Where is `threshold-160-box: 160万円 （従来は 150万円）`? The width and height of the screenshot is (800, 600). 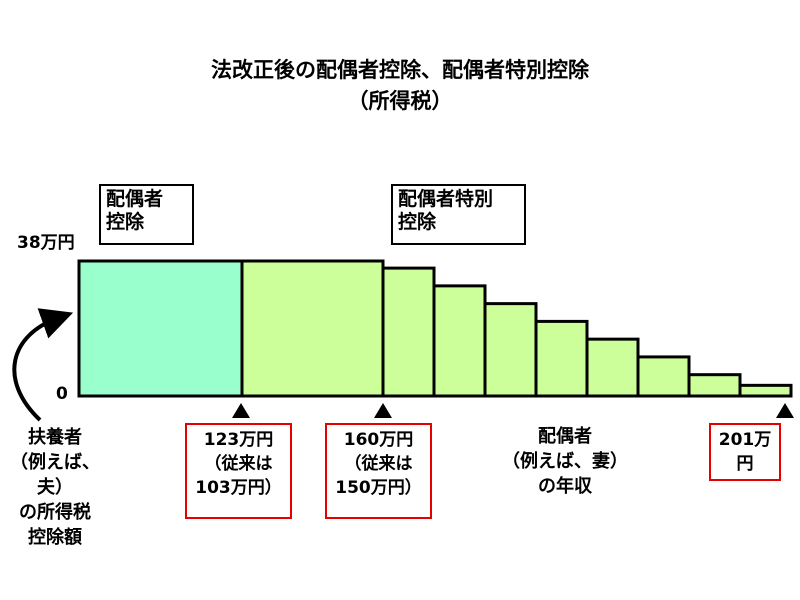 threshold-160-box: 160万円 （従来は 150万円） is located at coordinates (378, 471).